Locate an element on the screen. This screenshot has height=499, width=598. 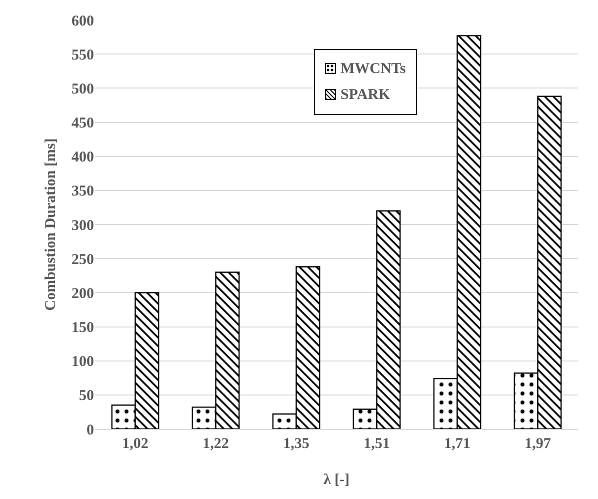
y-tick-label: 150 is located at coordinates (83, 328).